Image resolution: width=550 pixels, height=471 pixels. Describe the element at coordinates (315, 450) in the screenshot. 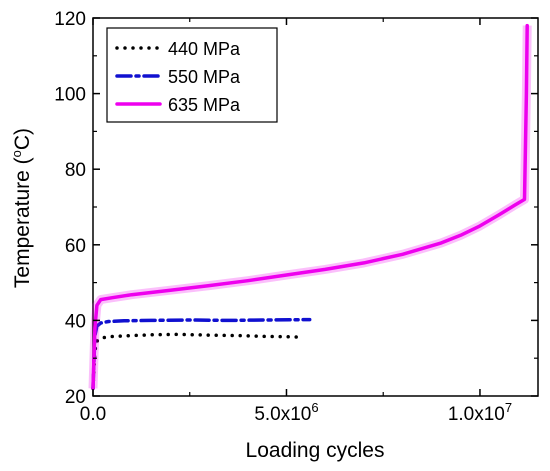

I see `x-axis-title: Loading cycles` at that location.